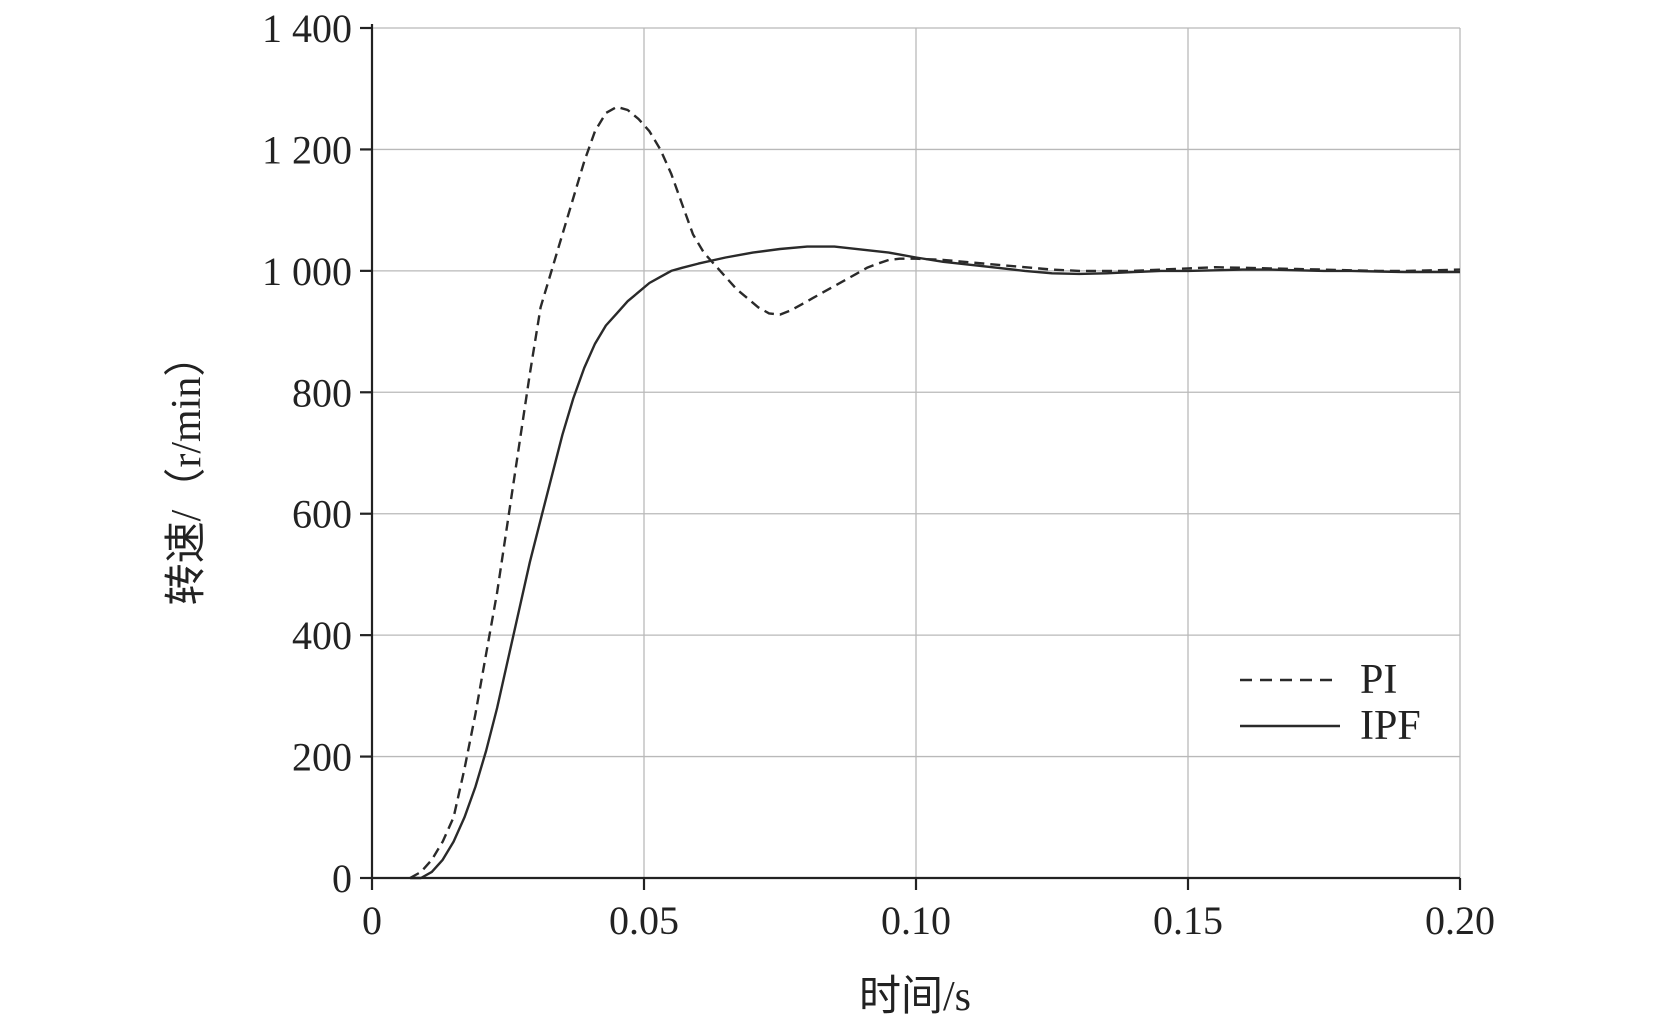 The image size is (1654, 1023). What do you see at coordinates (372, 920) in the screenshot?
I see `x-tick-label: 0` at bounding box center [372, 920].